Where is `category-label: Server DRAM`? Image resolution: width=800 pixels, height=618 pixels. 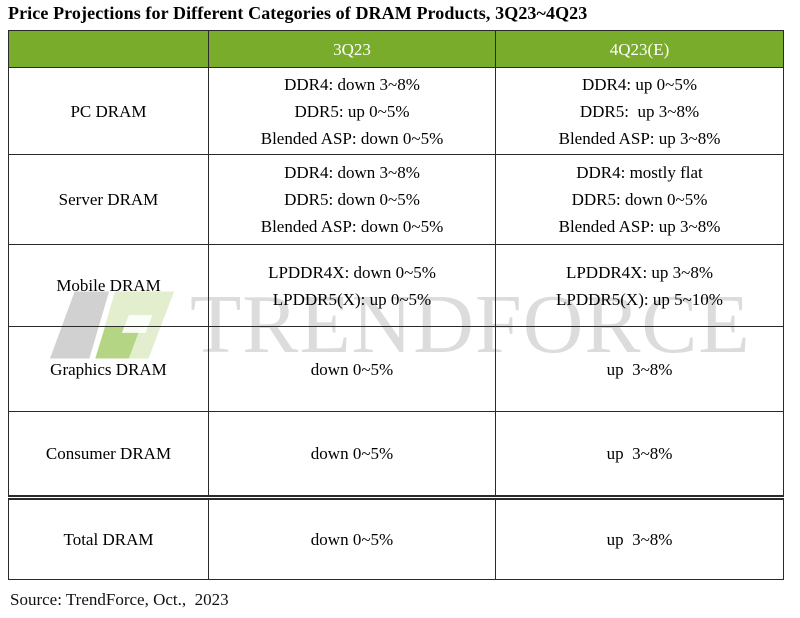 category-label: Server DRAM is located at coordinates (108, 199).